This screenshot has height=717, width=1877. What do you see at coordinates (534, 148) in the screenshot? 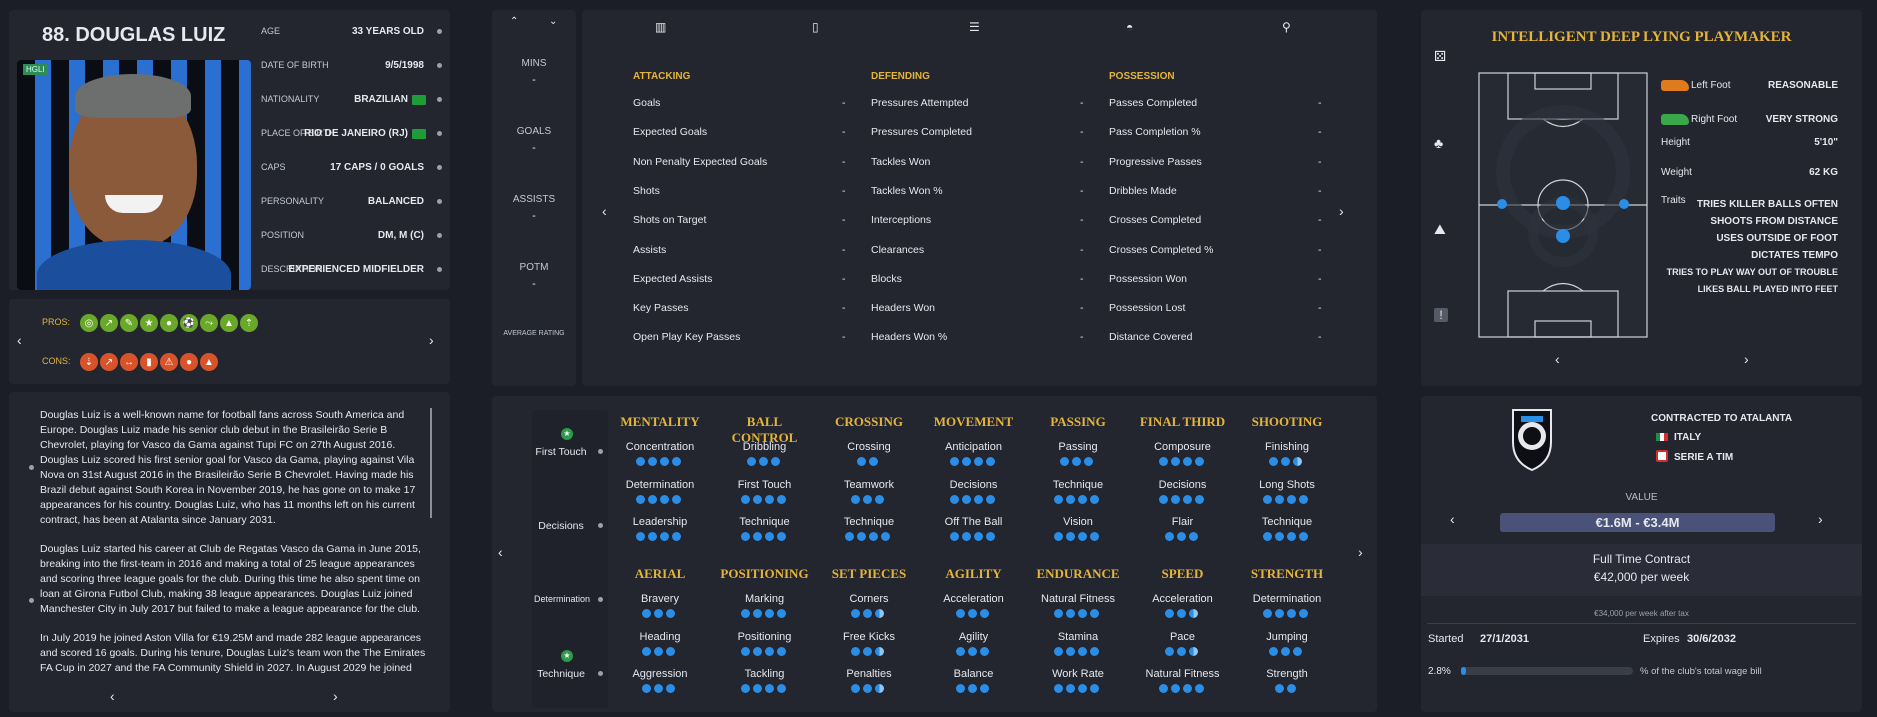
I see `season-value: -` at bounding box center [534, 148].